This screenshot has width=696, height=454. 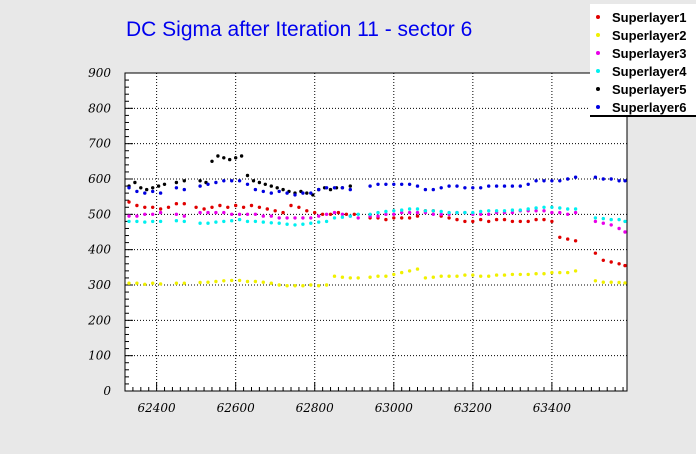 I want to click on y-tick-label: 600, so click(x=99, y=179).